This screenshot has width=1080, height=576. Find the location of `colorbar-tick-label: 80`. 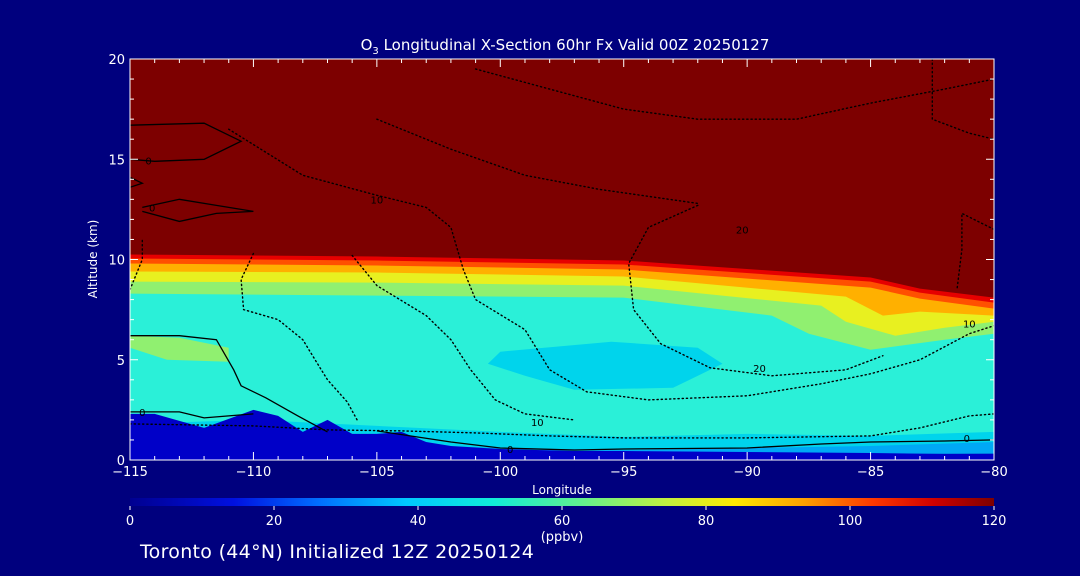

colorbar-tick-label: 80 is located at coordinates (706, 521).